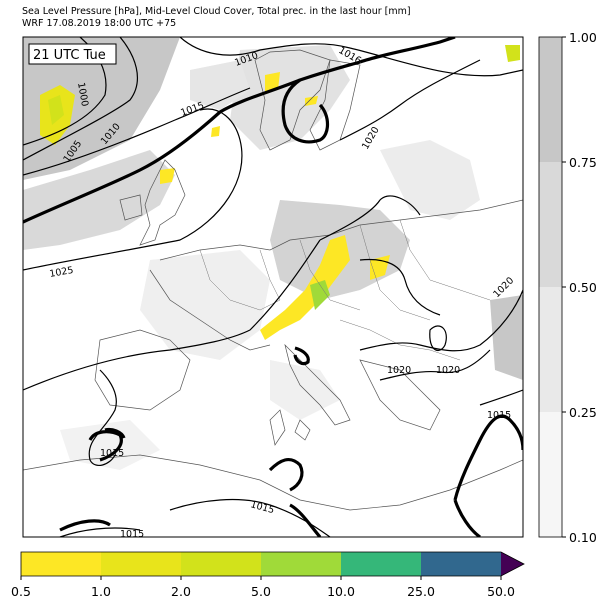 This screenshot has height=610, width=613. I want to click on precip-tick-label: 5.0, so click(261, 591).